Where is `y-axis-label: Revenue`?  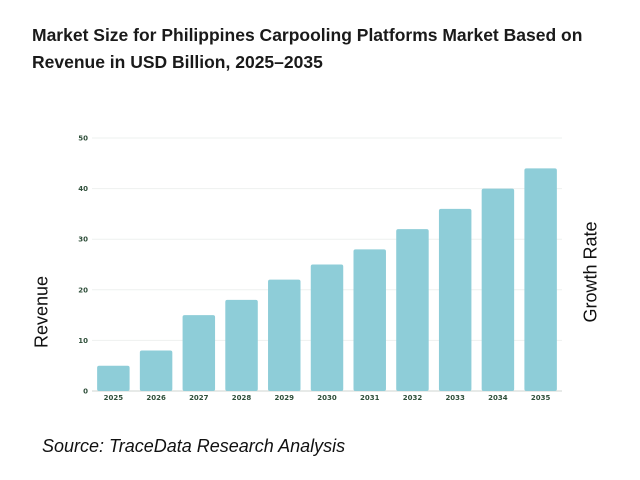 y-axis-label: Revenue is located at coordinates (41, 312).